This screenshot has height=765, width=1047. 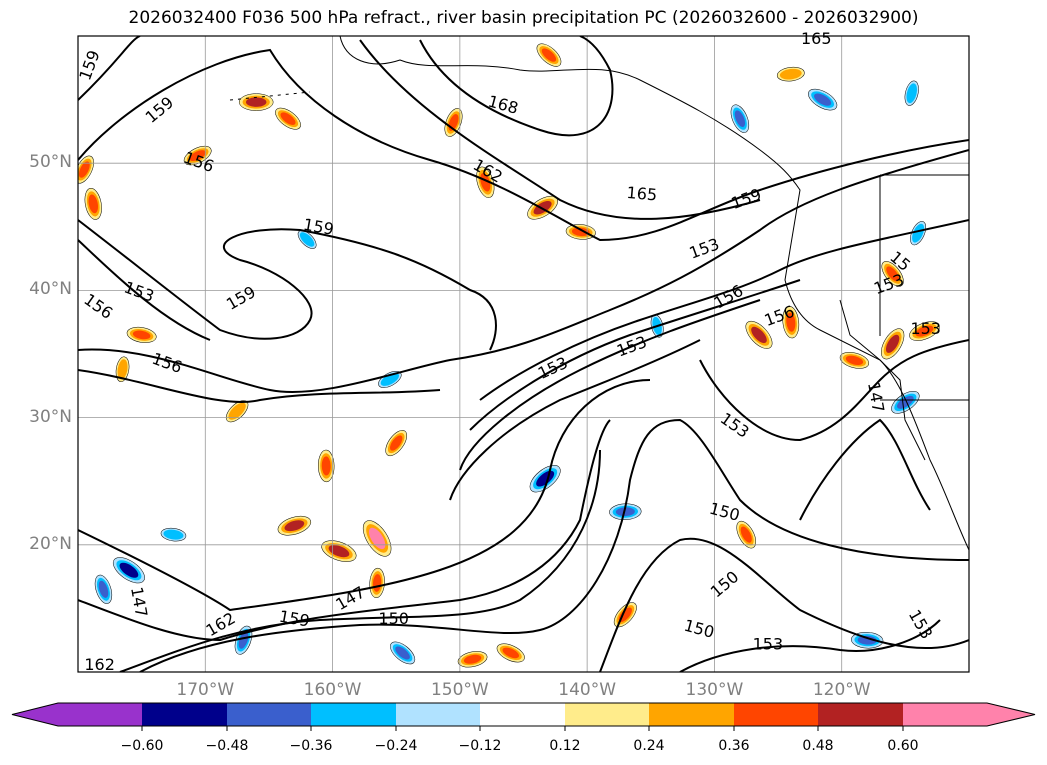 I want to click on colorbar, so click(x=523, y=716).